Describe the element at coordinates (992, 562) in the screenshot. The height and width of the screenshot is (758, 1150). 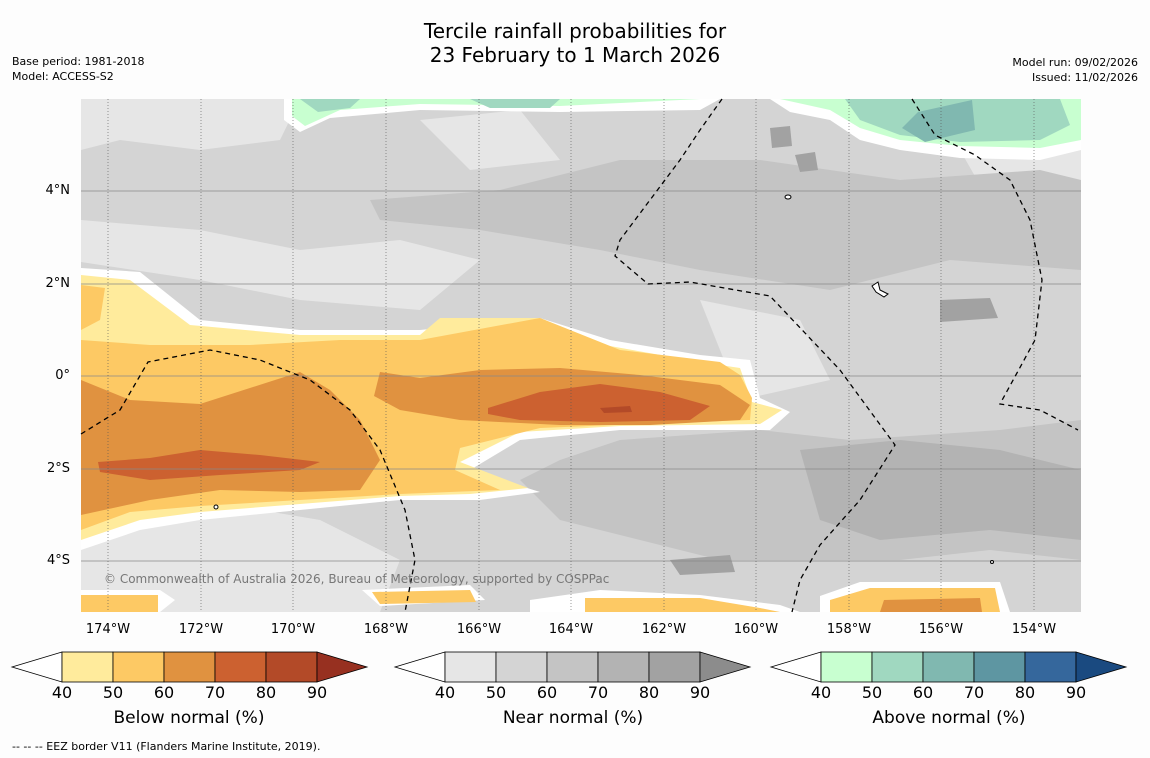
I see `island-se` at that location.